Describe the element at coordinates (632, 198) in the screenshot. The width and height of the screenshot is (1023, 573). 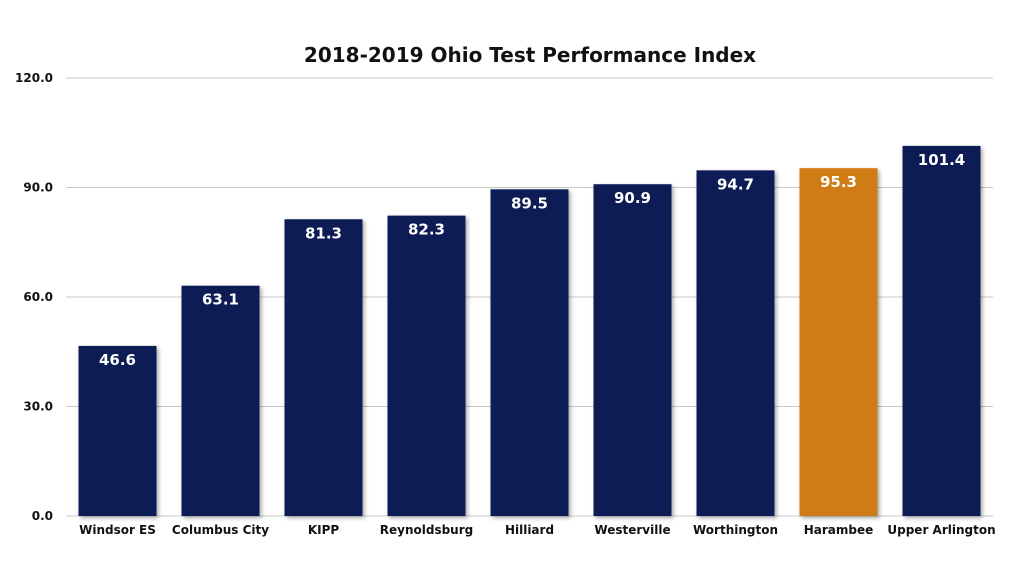
I see `data-label: 90.9` at that location.